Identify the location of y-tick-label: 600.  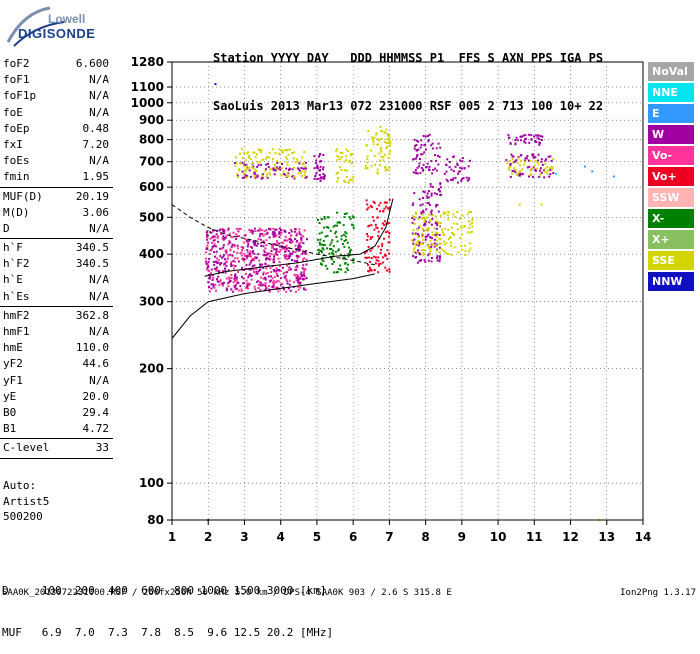
(151, 187).